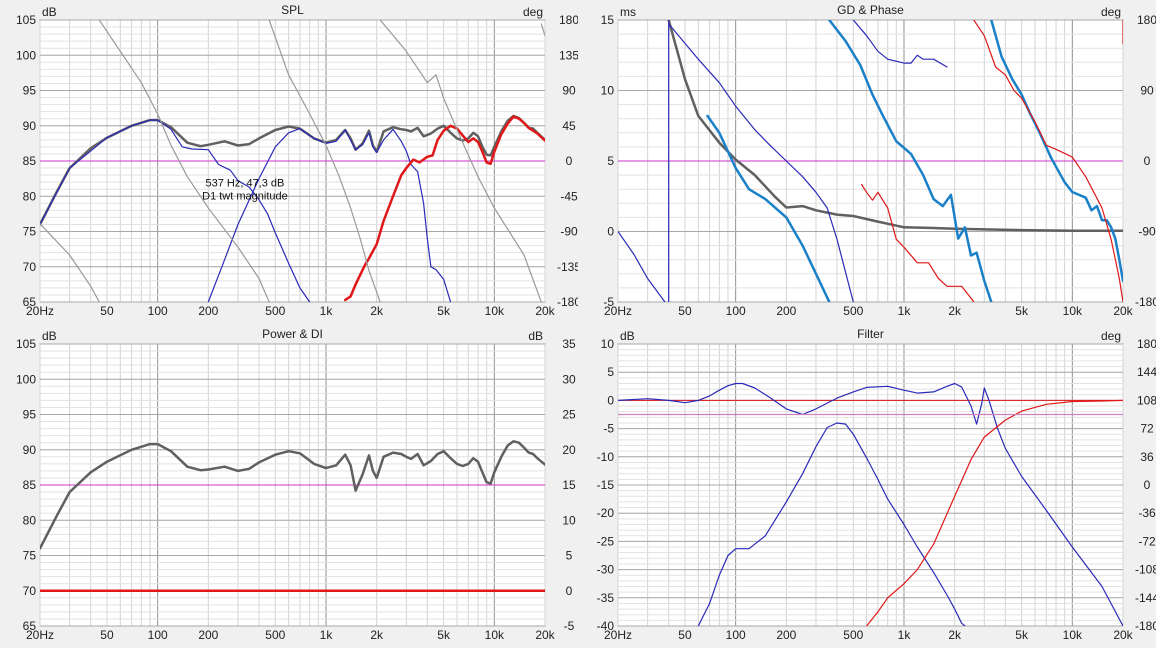 The height and width of the screenshot is (648, 1156). I want to click on y2-tick-label: -108, so click(1145, 570).